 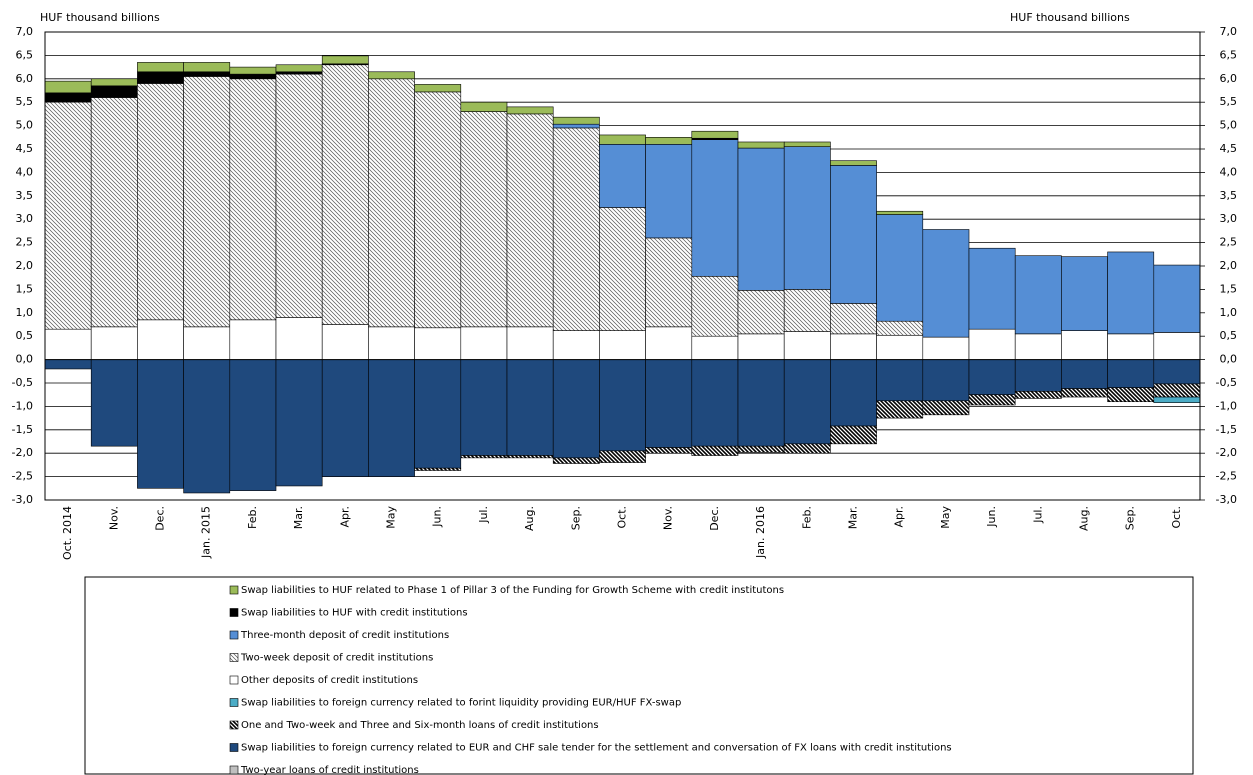 I want to click on y2-tick-label: 7,0, so click(x=1229, y=31).